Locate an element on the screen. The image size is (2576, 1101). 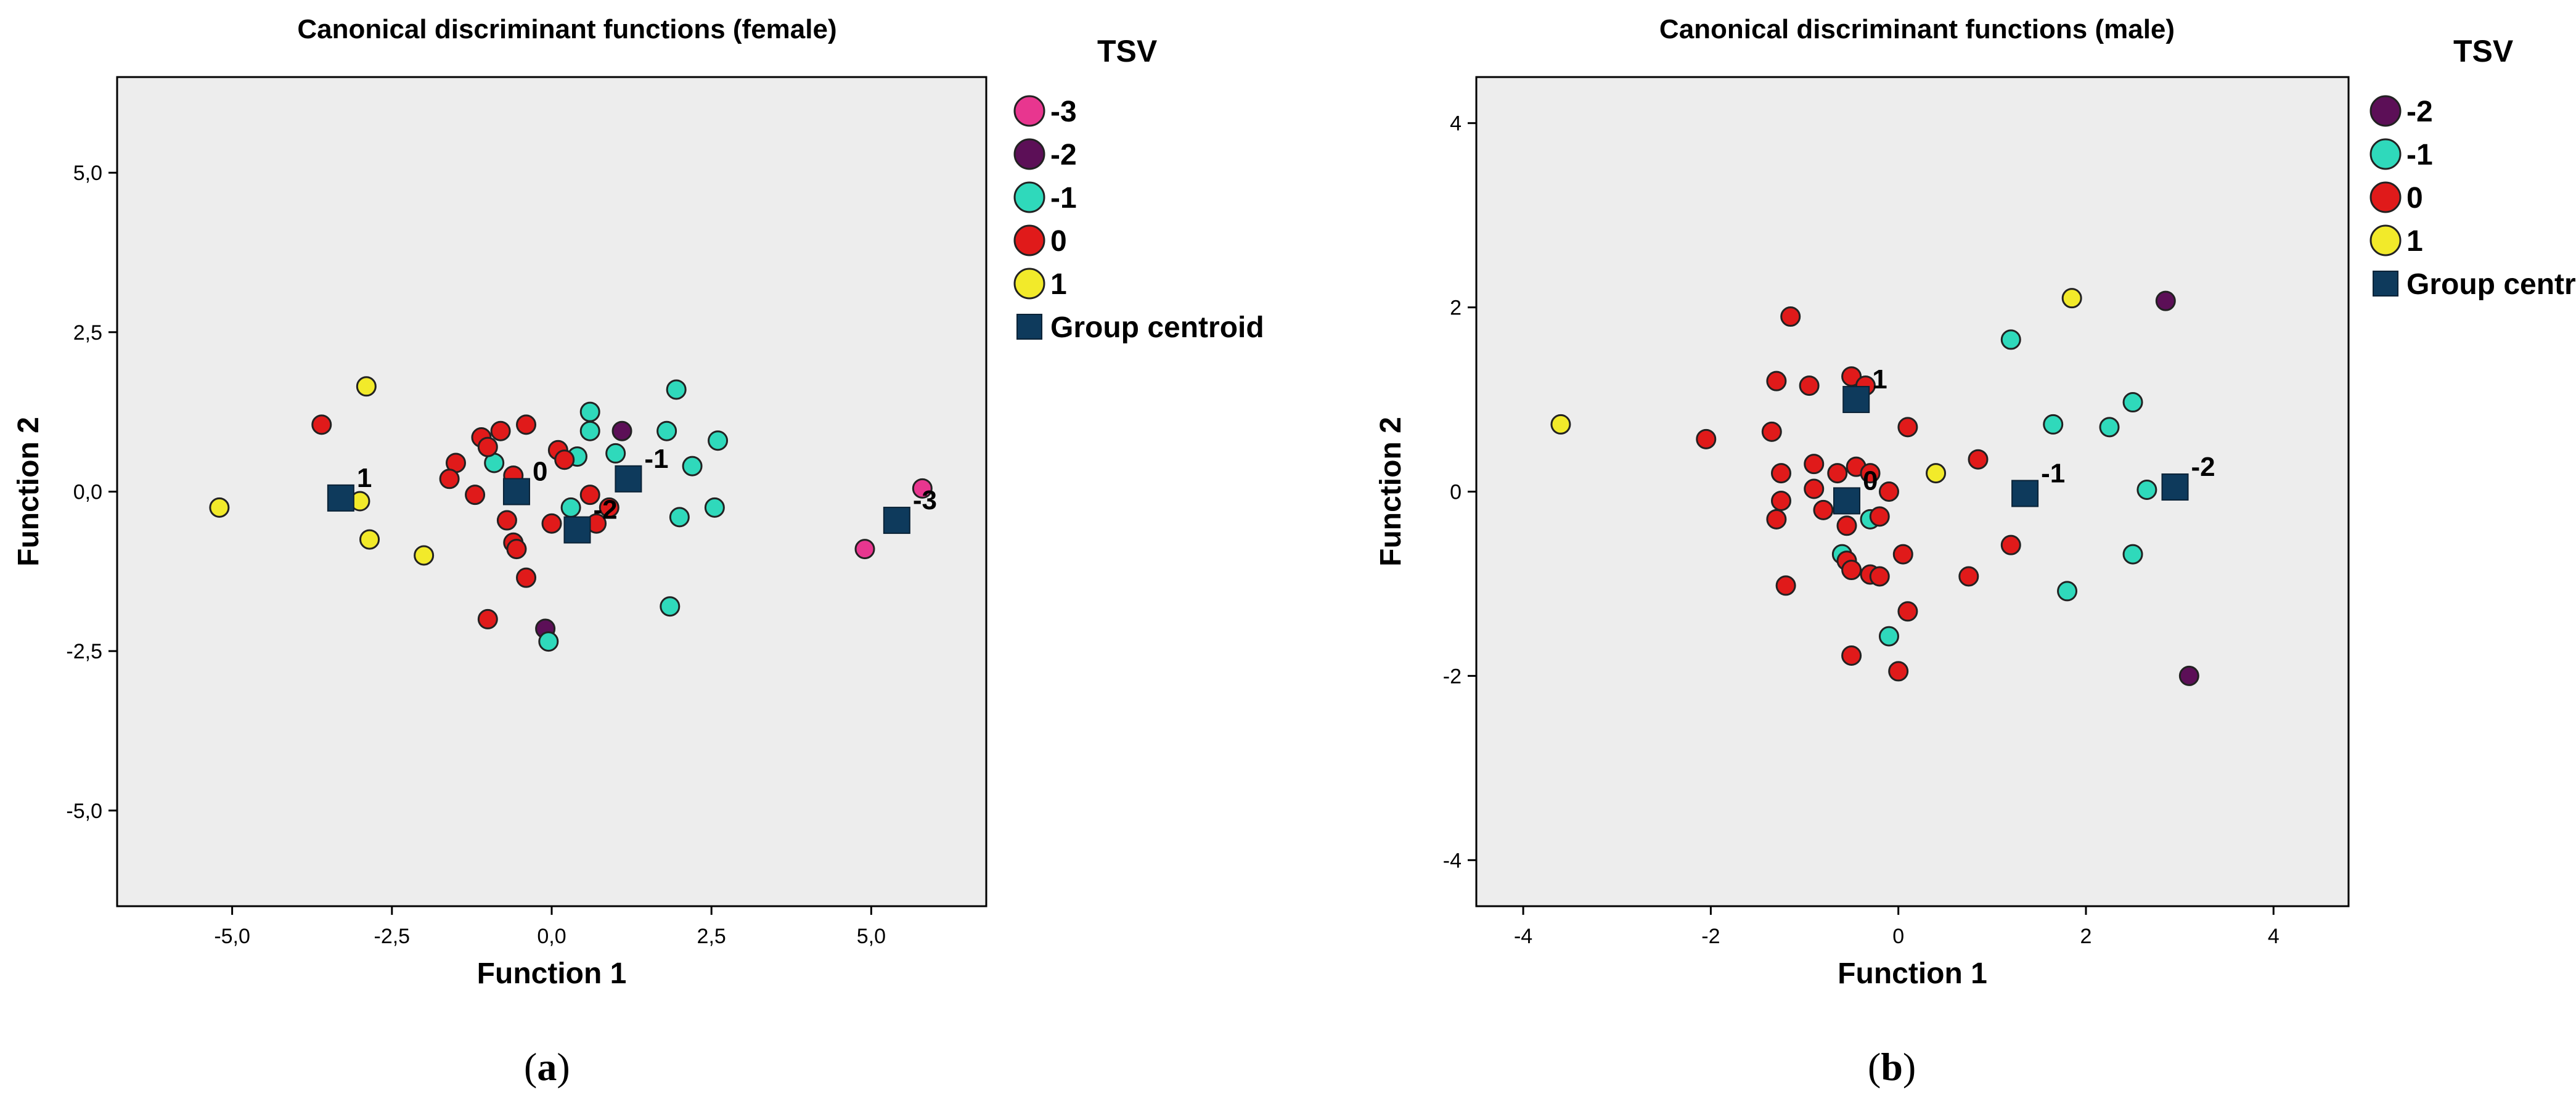
legend-label: 1 is located at coordinates (1058, 284).